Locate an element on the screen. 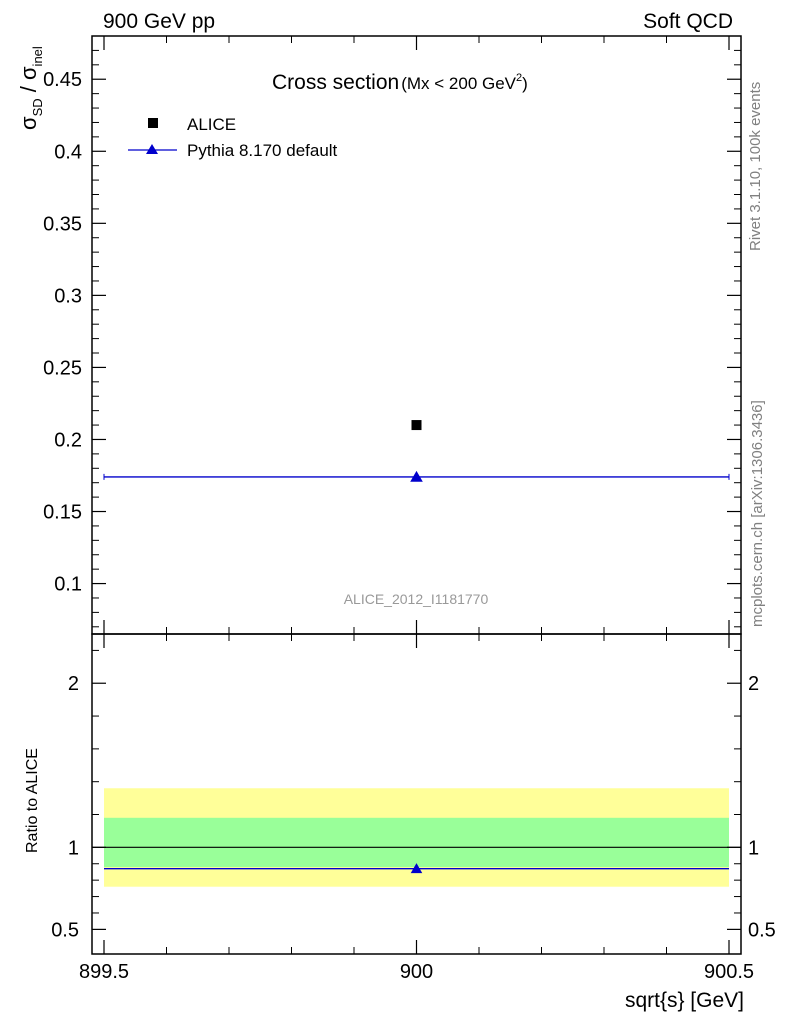 The image size is (786, 1024). mcplots-reference-label: mcplots.cern.ch [arXiv:1306.3436] is located at coordinates (757, 513).